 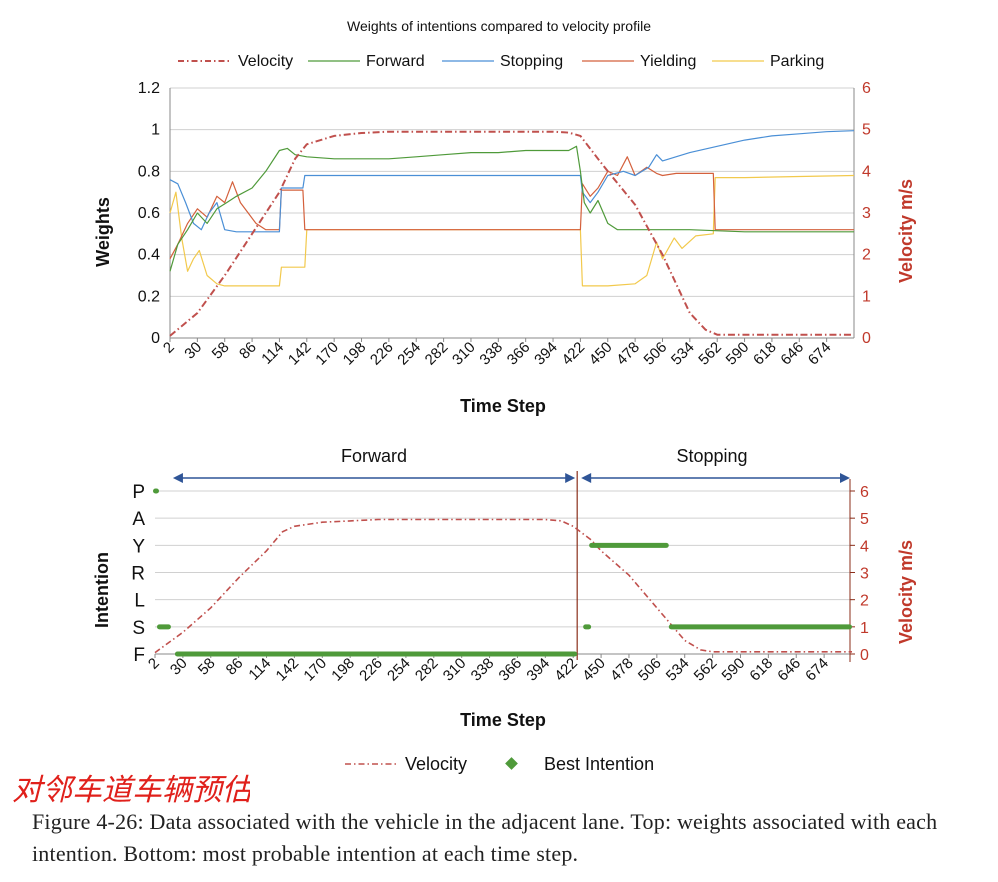 What do you see at coordinates (343, 670) in the screenshot?
I see `bottom-x-tick-label: 198` at bounding box center [343, 670].